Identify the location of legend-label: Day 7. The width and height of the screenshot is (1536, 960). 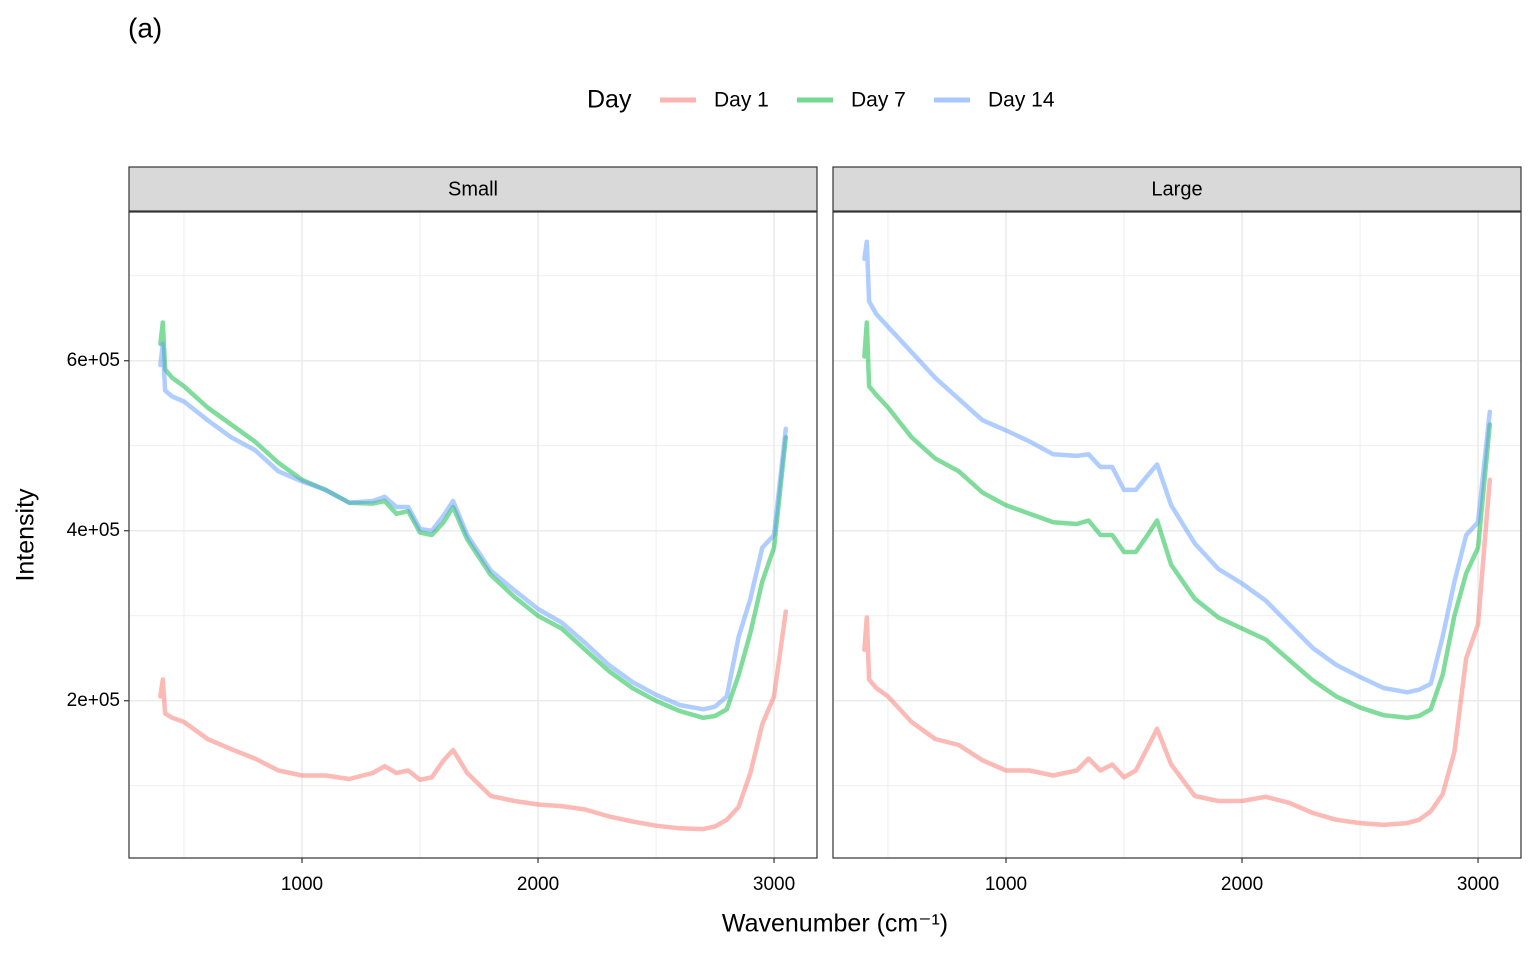
(878, 100).